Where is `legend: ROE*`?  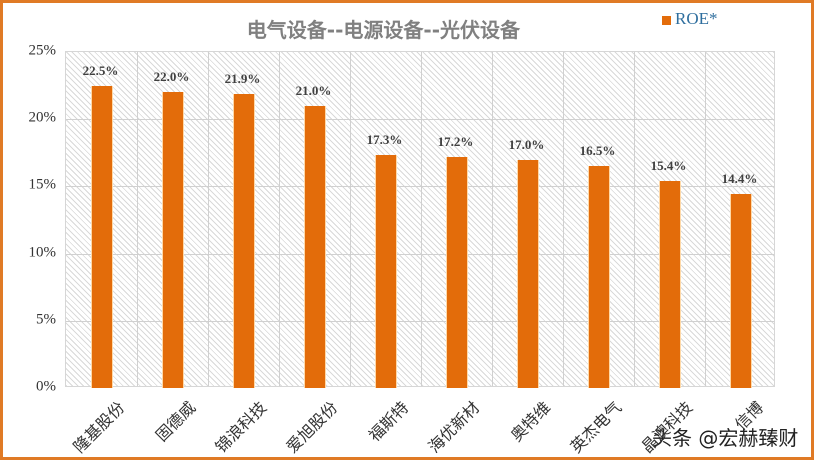 legend: ROE* is located at coordinates (690, 19).